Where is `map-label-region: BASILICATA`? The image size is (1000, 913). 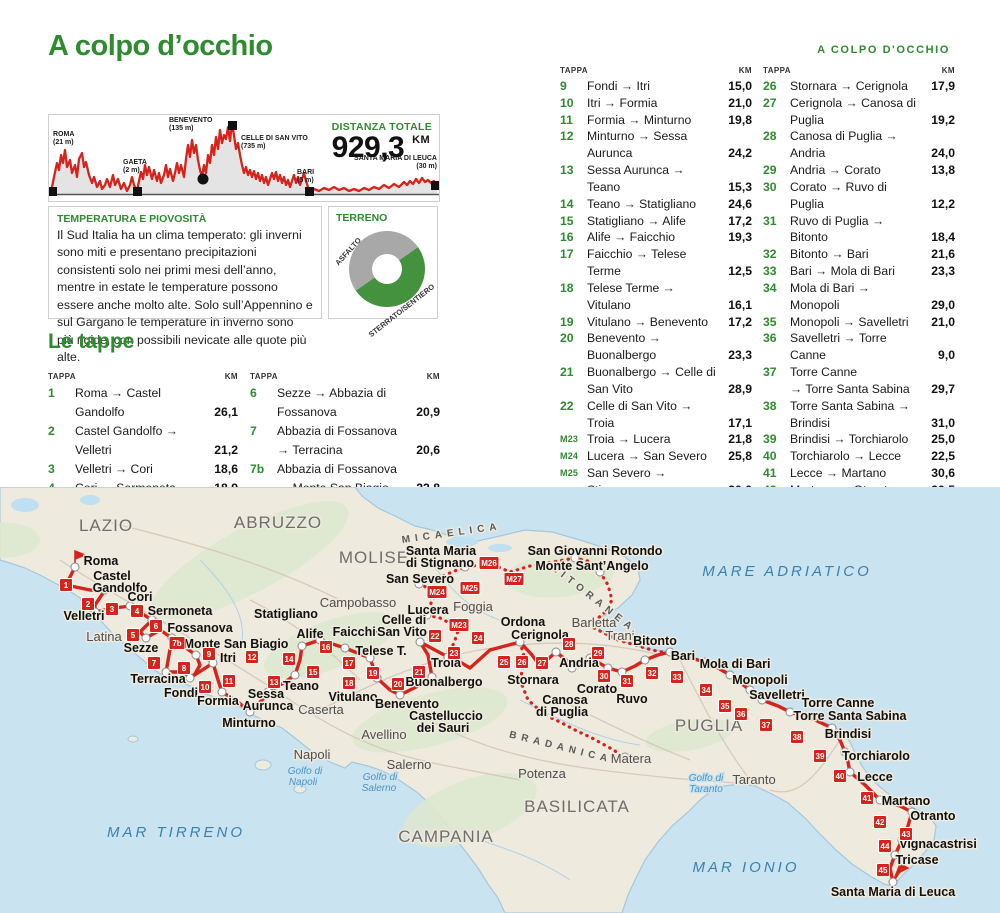
map-label-region: BASILICATA is located at coordinates (577, 806).